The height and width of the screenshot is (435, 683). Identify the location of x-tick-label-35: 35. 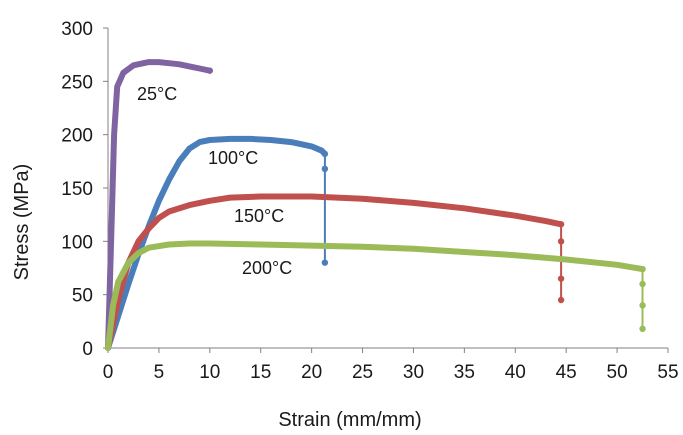
(464, 372).